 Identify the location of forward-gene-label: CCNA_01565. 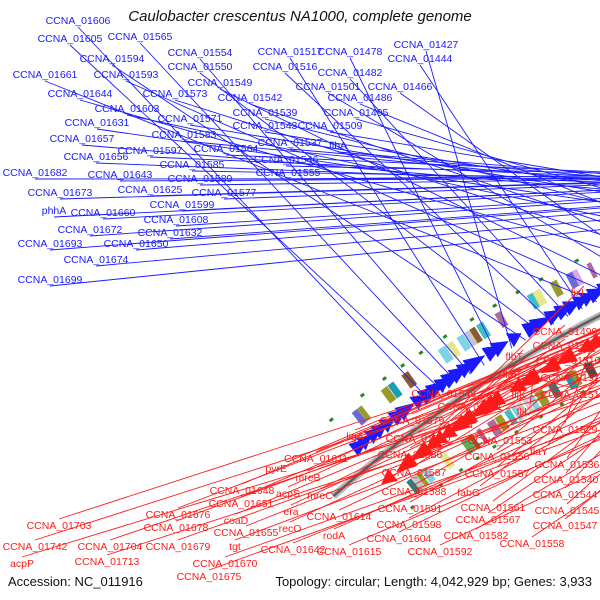
(140, 37).